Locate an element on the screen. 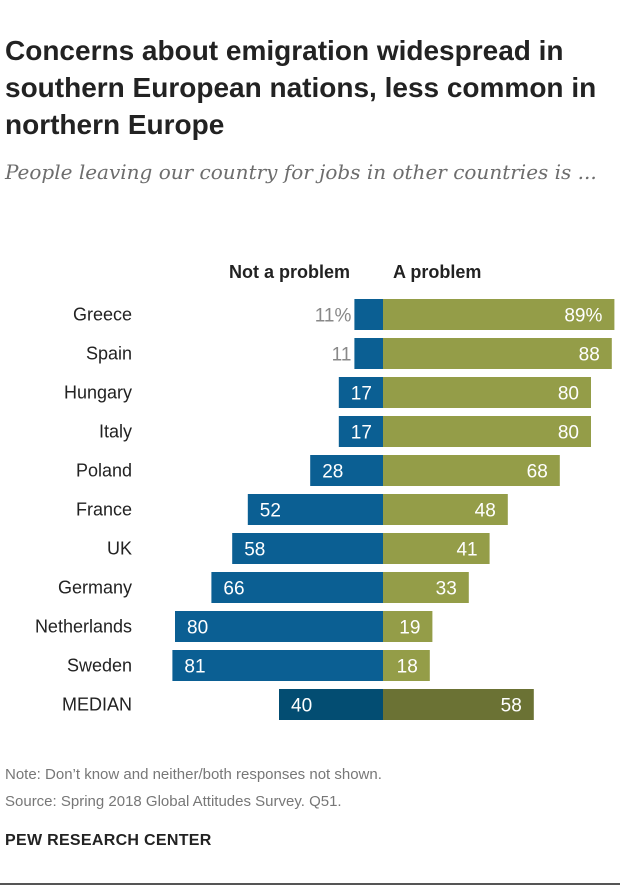 The height and width of the screenshot is (888, 620). category-label: France is located at coordinates (104, 510).